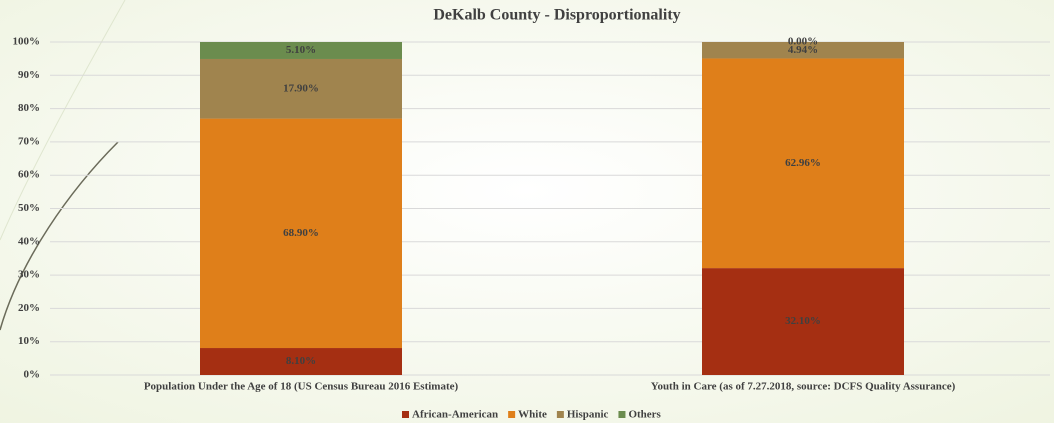  I want to click on chart-title: DeKalb County - Disproportionality, so click(556, 15).